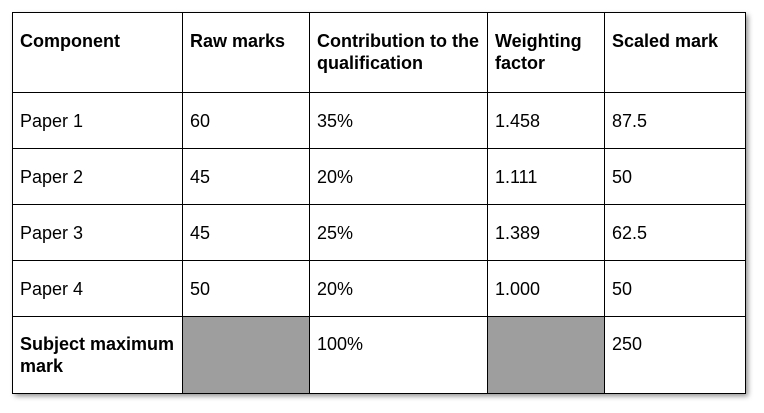 The width and height of the screenshot is (764, 413). What do you see at coordinates (246, 120) in the screenshot?
I see `cell-raw-marks: 60` at bounding box center [246, 120].